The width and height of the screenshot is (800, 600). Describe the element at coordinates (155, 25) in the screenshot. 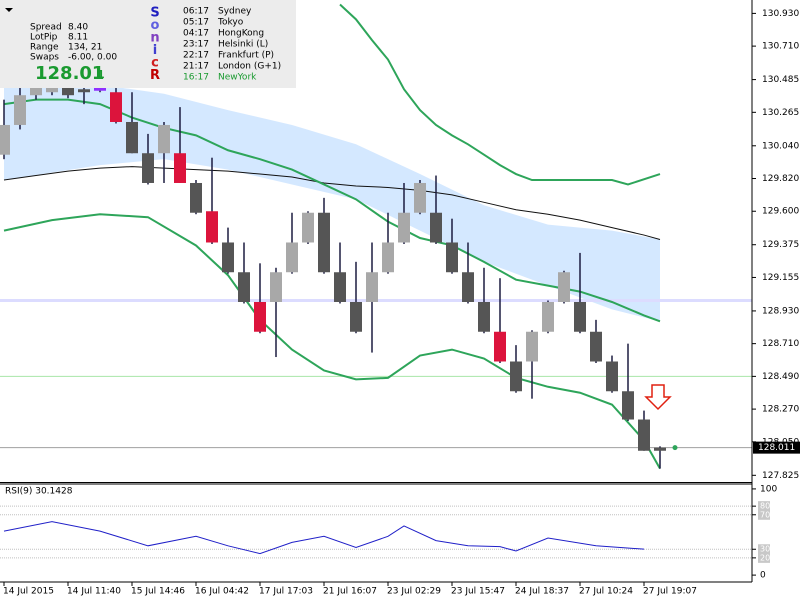

I see `logo-letter: o` at that location.